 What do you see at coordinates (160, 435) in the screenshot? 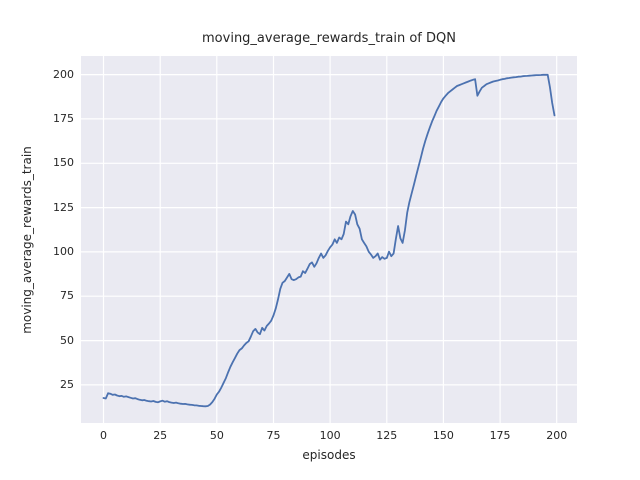
I see `x-tick-label: 25` at bounding box center [160, 435].